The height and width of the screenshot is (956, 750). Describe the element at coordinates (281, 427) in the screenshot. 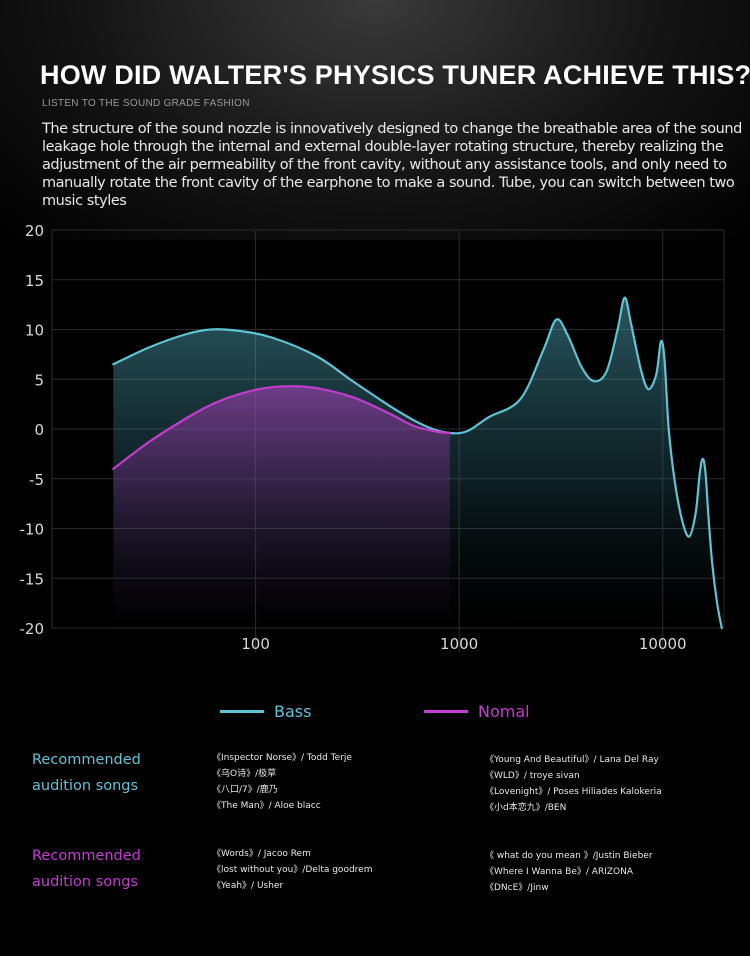

I see `series-line-nomal` at that location.